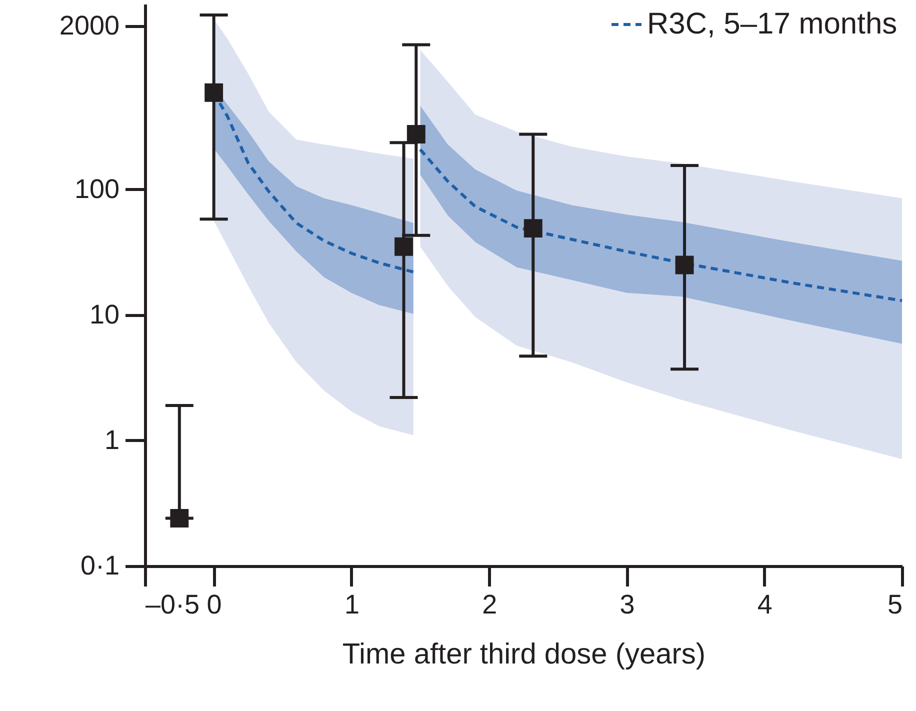 This screenshot has width=916, height=711. What do you see at coordinates (89, 25) in the screenshot?
I see `y-tick-label: 2000` at bounding box center [89, 25].